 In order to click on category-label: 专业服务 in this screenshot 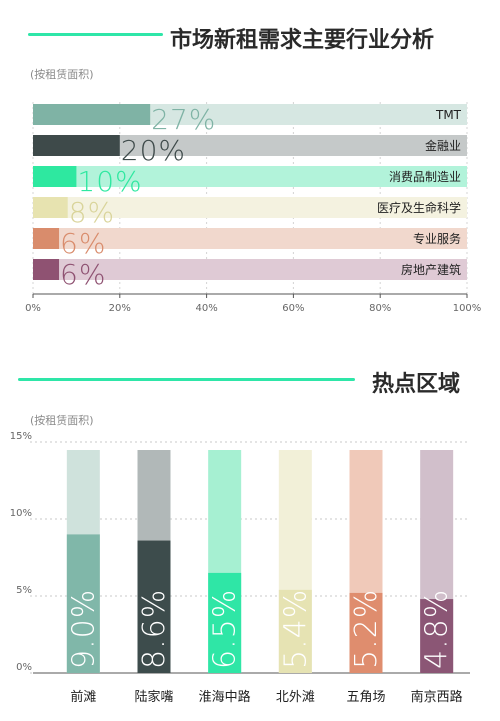, I will do `click(437, 238)`.